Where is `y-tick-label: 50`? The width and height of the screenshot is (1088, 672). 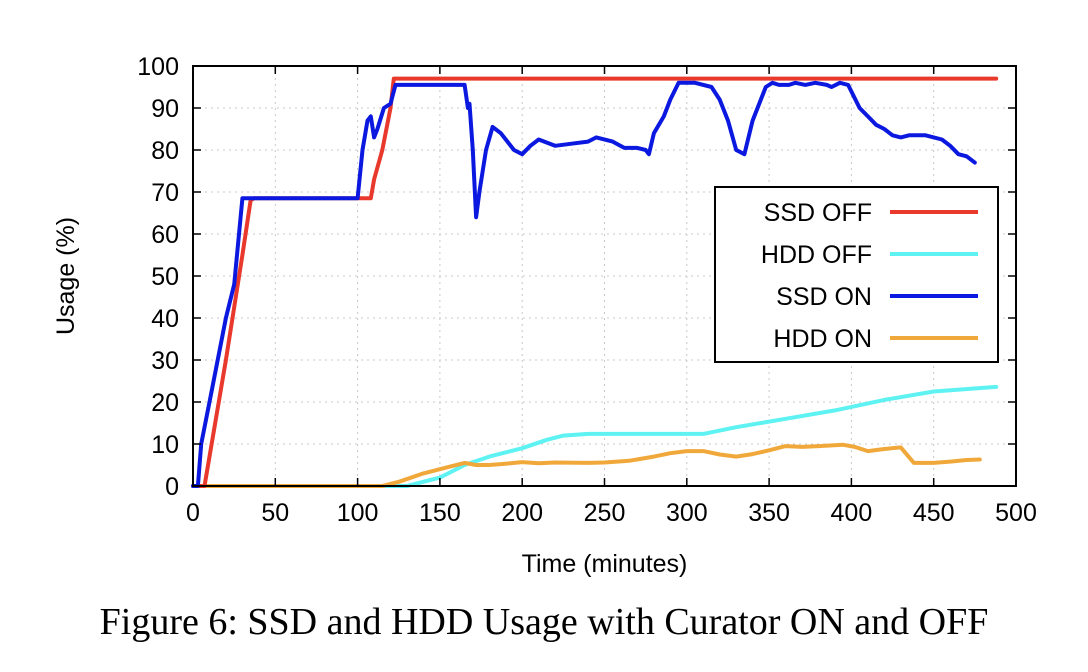
y-tick-label: 50 is located at coordinates (165, 277).